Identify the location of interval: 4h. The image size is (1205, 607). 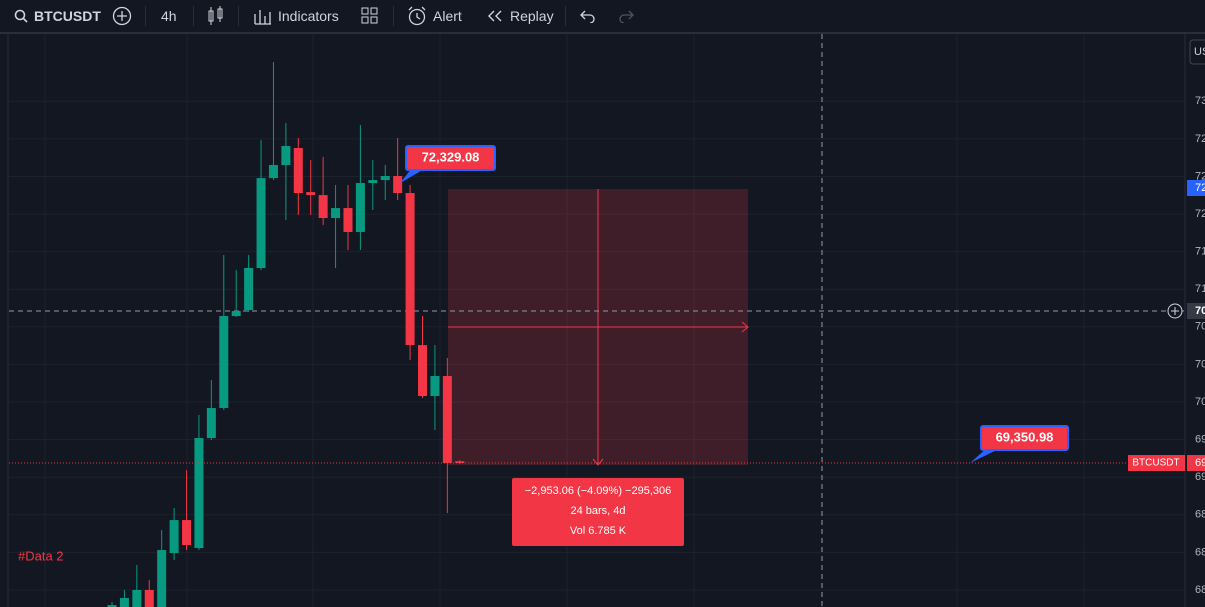
(169, 16).